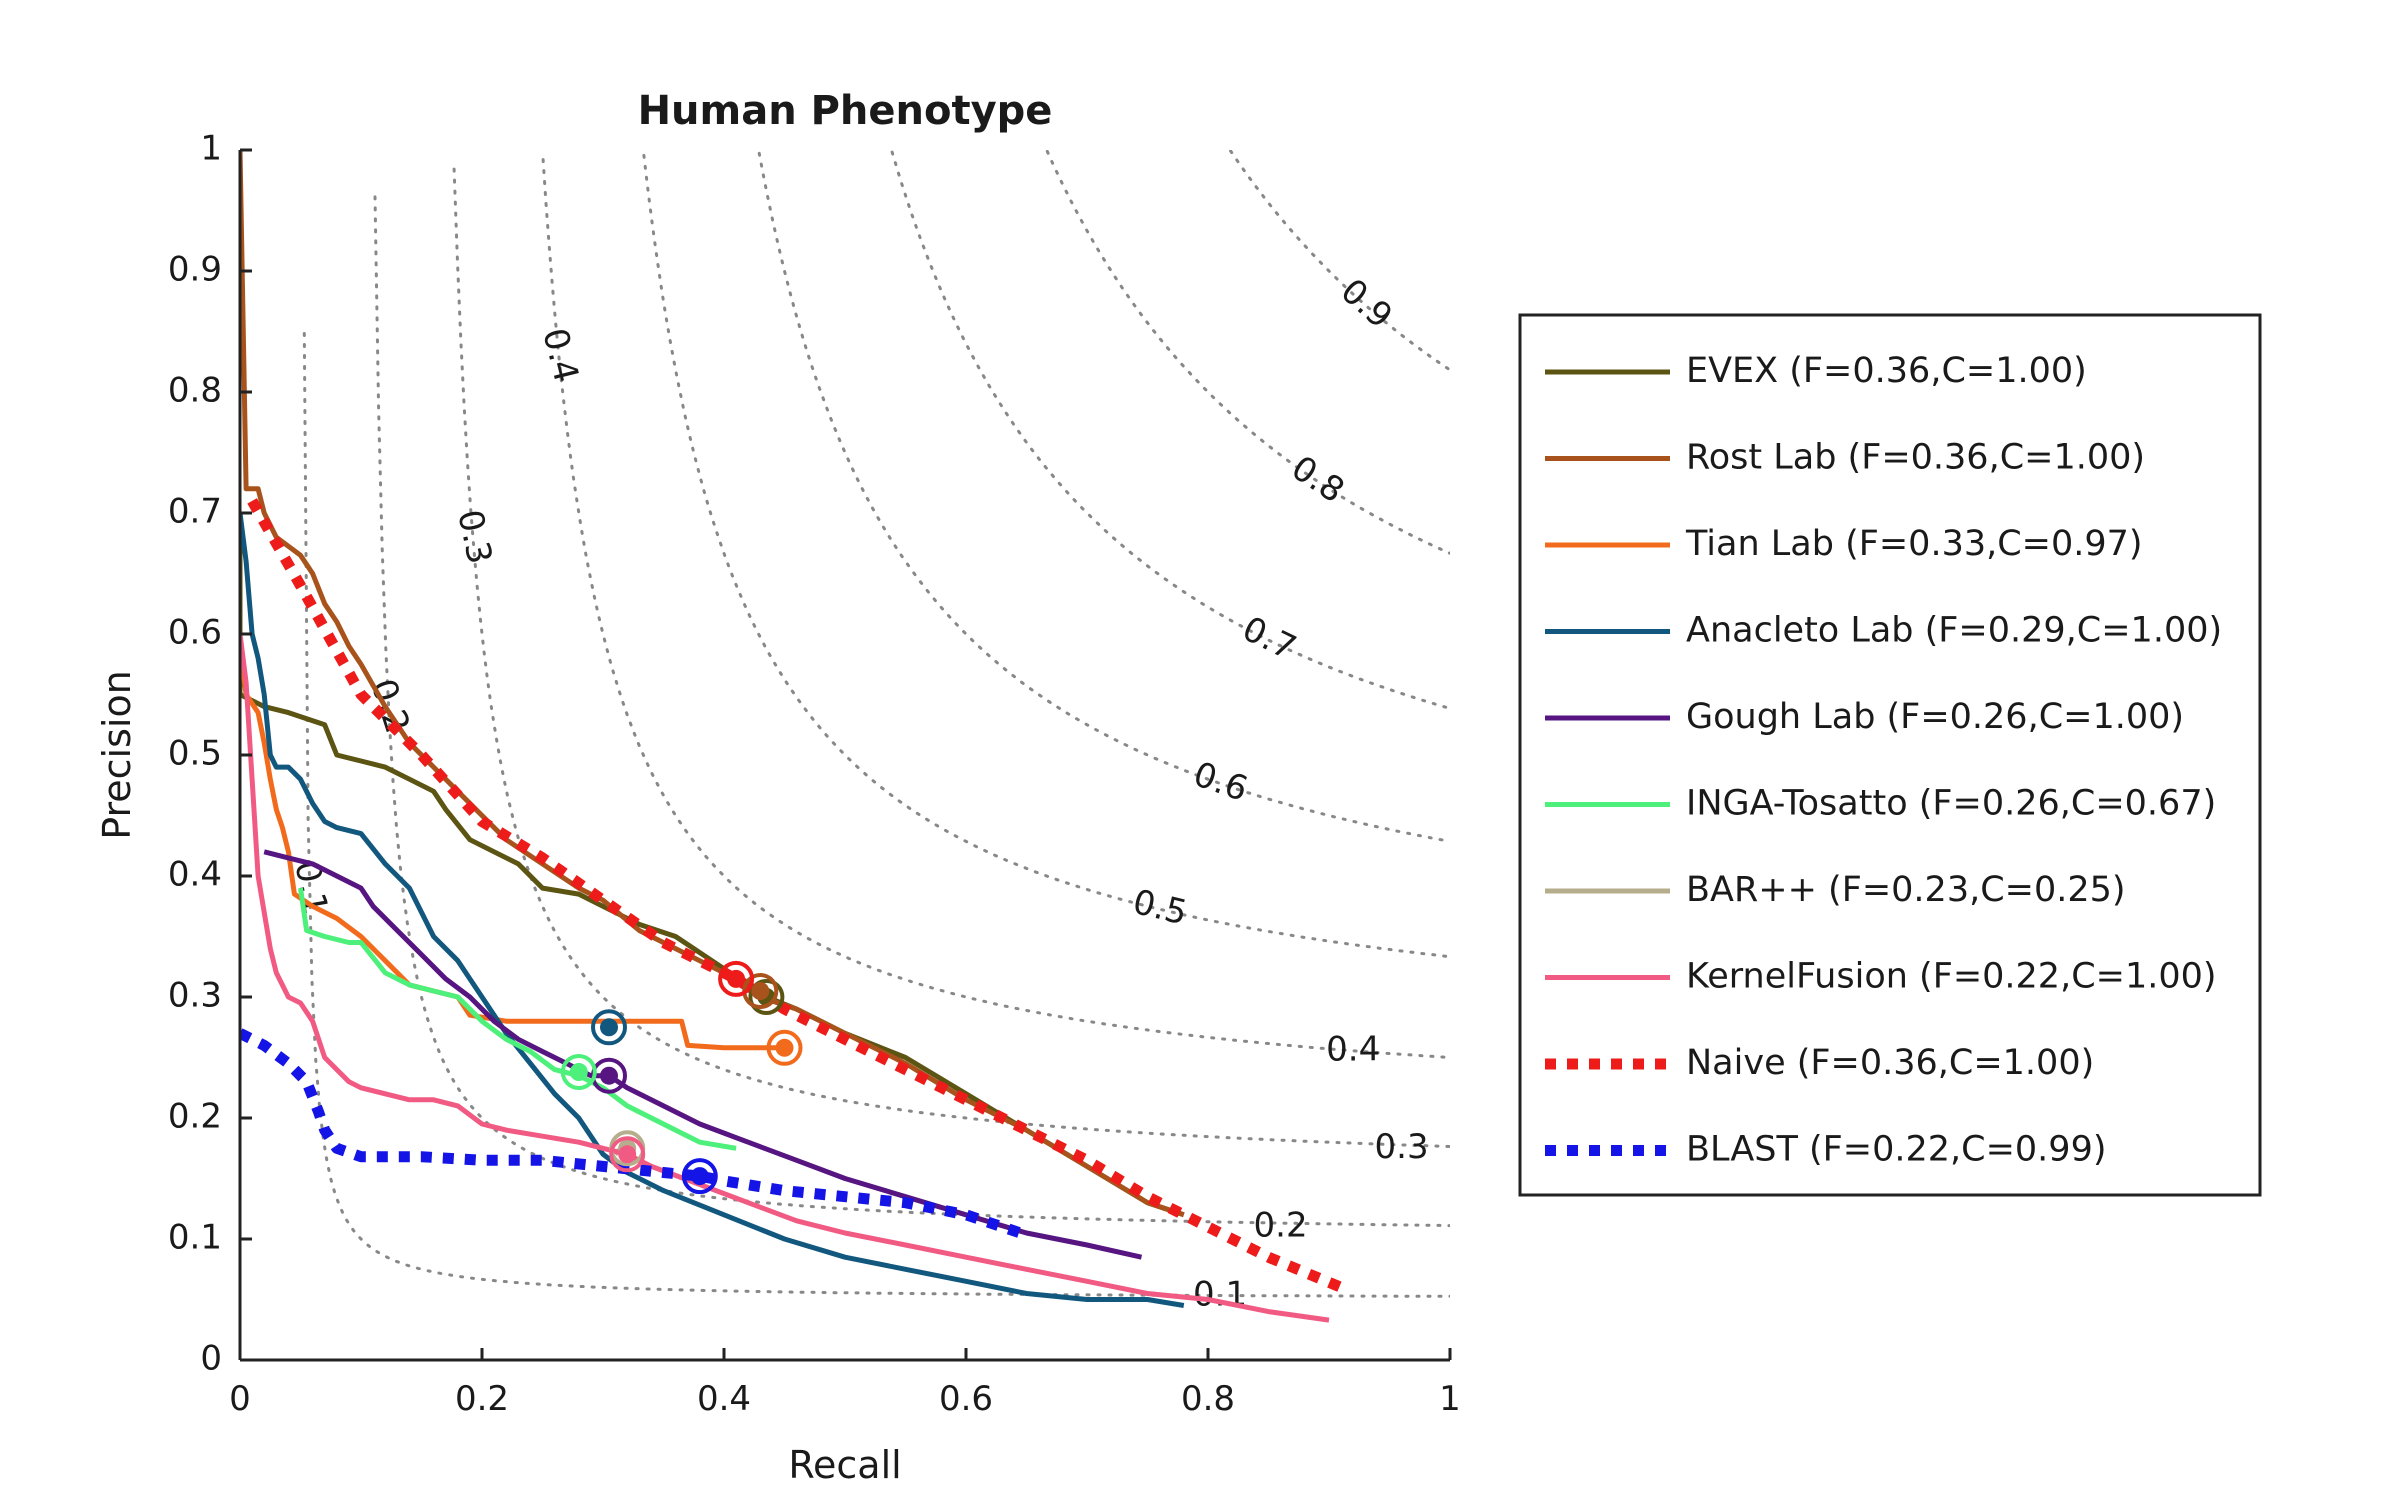 The height and width of the screenshot is (1505, 2400). What do you see at coordinates (845, 111) in the screenshot?
I see `chart-title: Human Phenotype` at bounding box center [845, 111].